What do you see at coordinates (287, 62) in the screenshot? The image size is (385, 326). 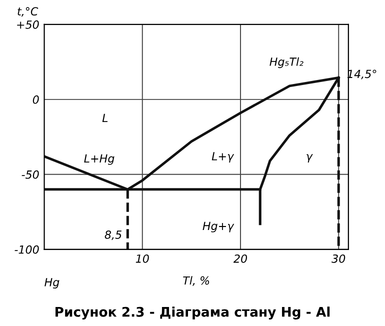 I see `annotation: Hg₅Tl₂` at bounding box center [287, 62].